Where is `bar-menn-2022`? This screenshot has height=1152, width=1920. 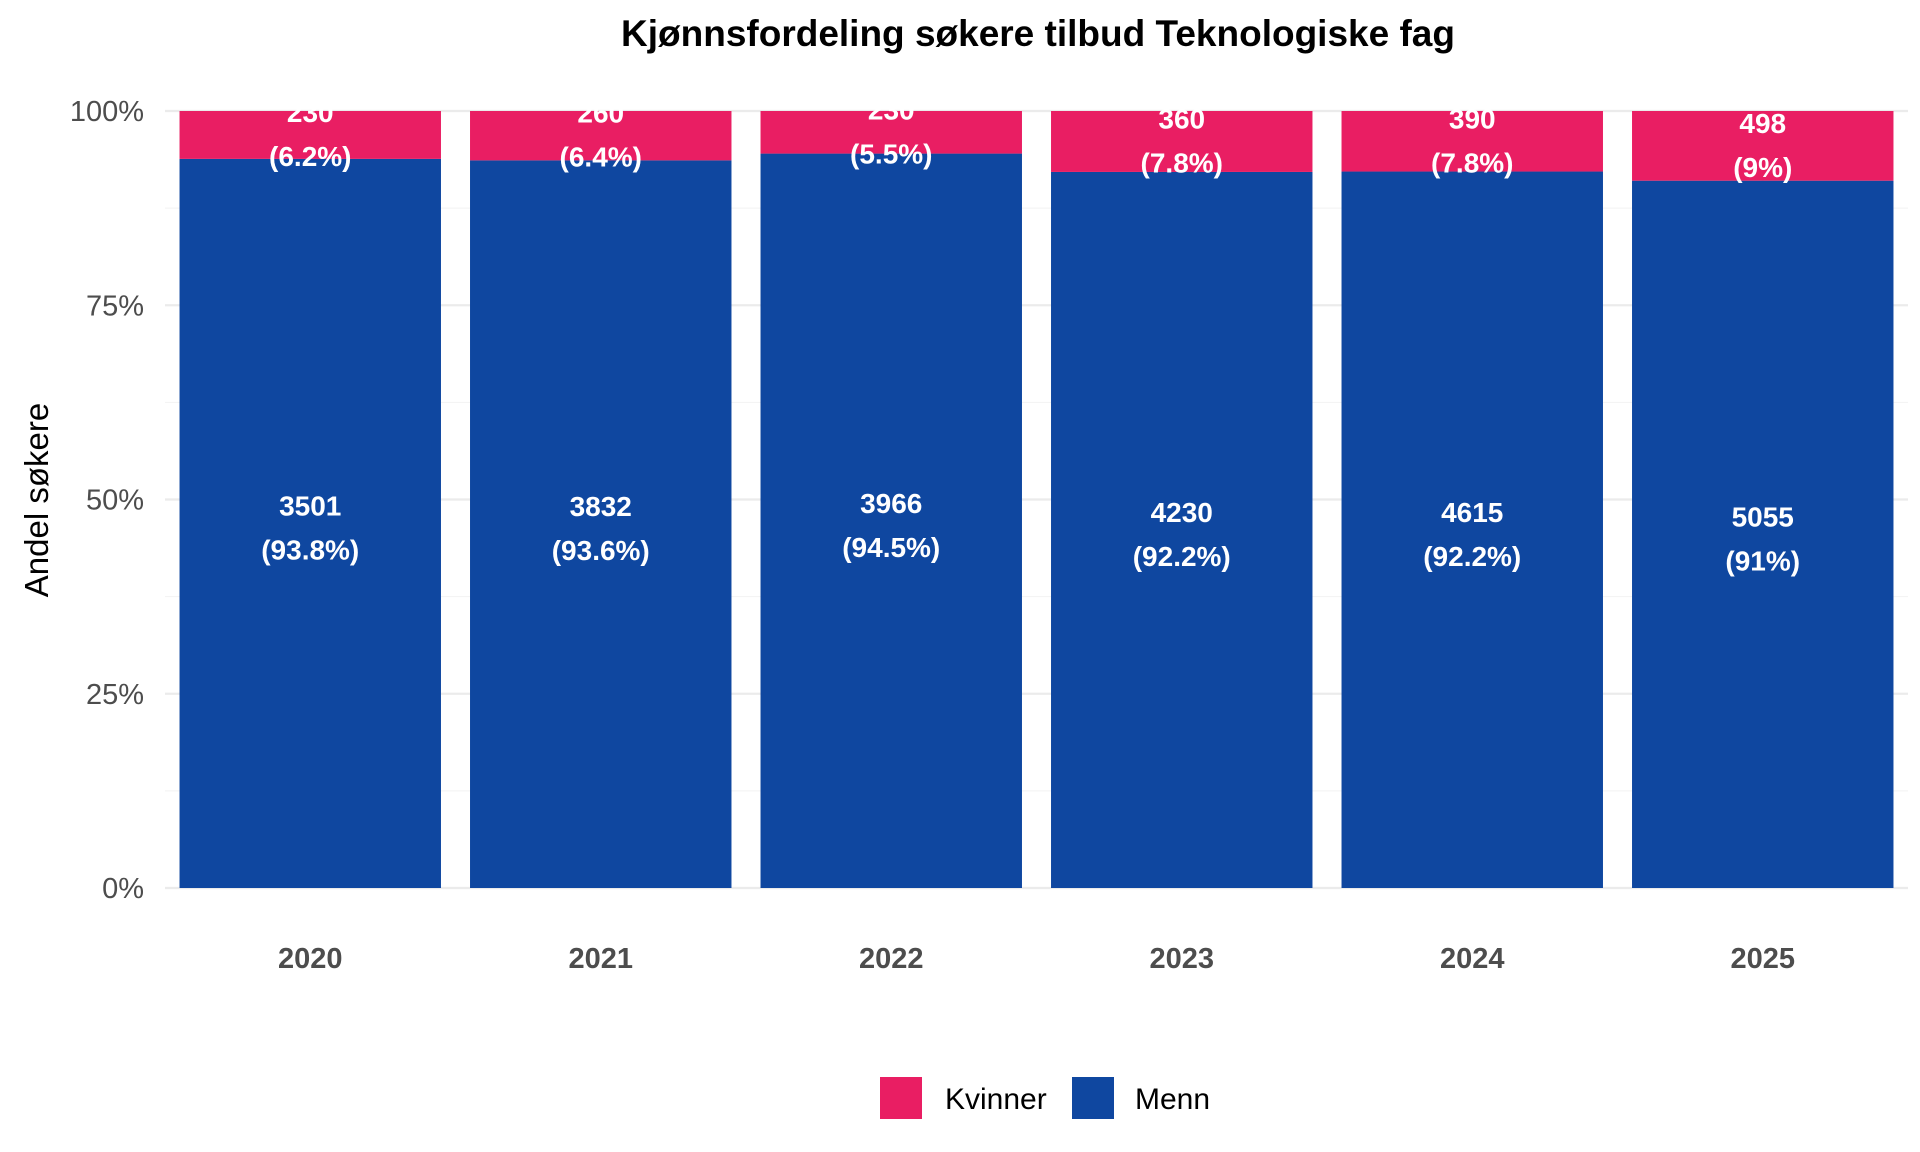 bar-menn-2022 is located at coordinates (891, 520).